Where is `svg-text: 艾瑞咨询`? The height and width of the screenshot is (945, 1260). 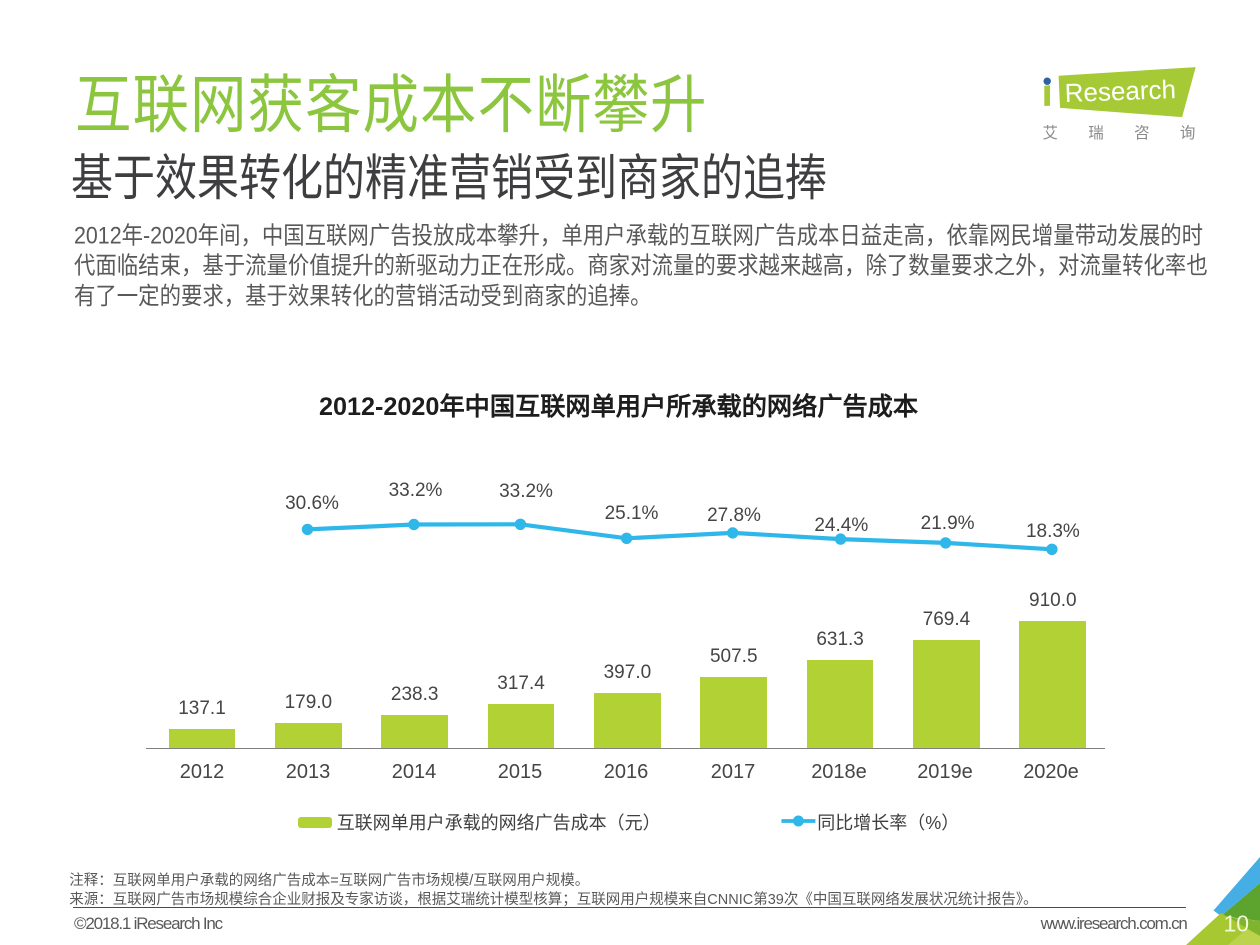
svg-text: 艾瑞咨询 is located at coordinates (1124, 133).